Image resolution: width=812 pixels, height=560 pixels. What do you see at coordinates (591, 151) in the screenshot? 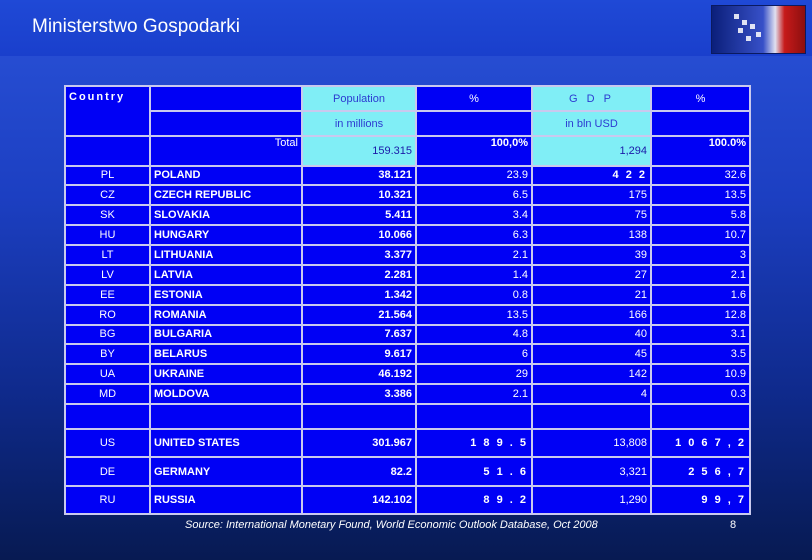
I see `total-gdp: 1,294` at bounding box center [591, 151].